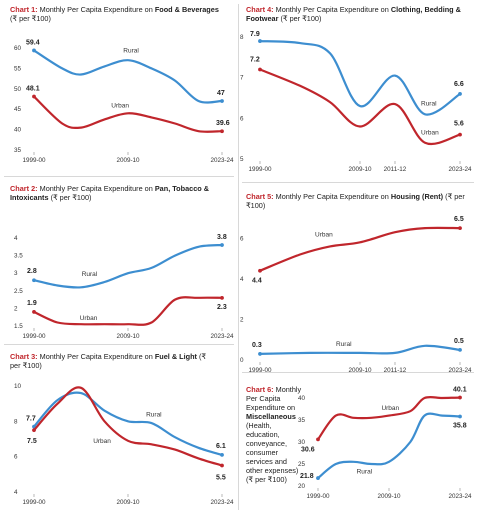 This screenshot has height=512, width=477. I want to click on chart-3-title-text: Monthly Per Capita Expenditure on, so click(96, 356).